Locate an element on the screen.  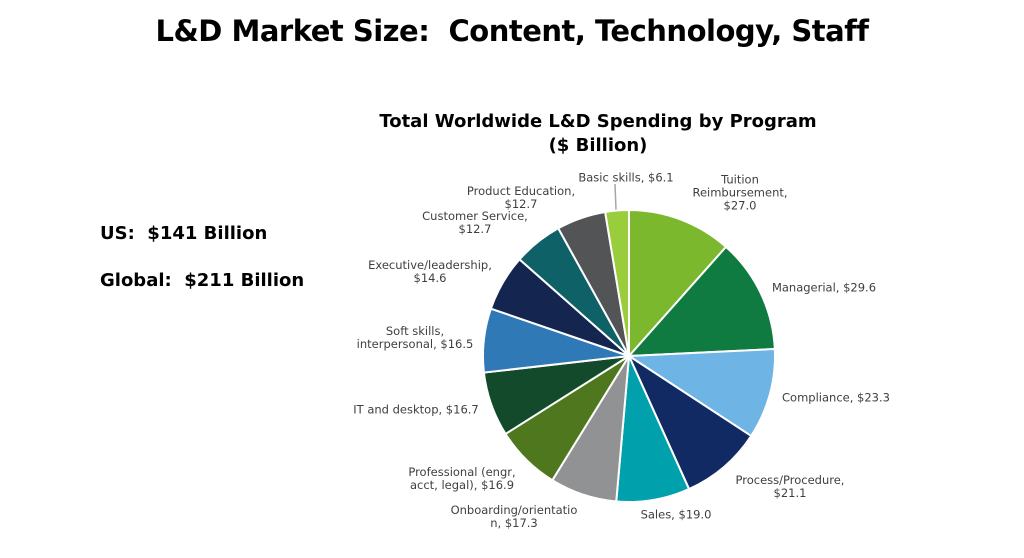
slice-label-process-procedure: Process/Procedure, $21.1 is located at coordinates (790, 486).